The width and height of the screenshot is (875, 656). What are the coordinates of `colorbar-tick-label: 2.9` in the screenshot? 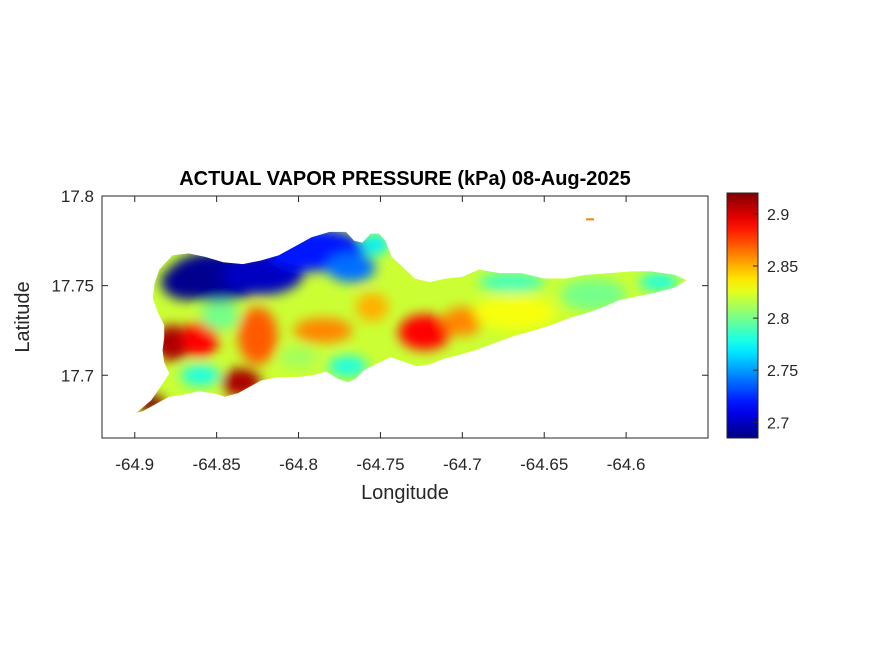 It's located at (778, 215).